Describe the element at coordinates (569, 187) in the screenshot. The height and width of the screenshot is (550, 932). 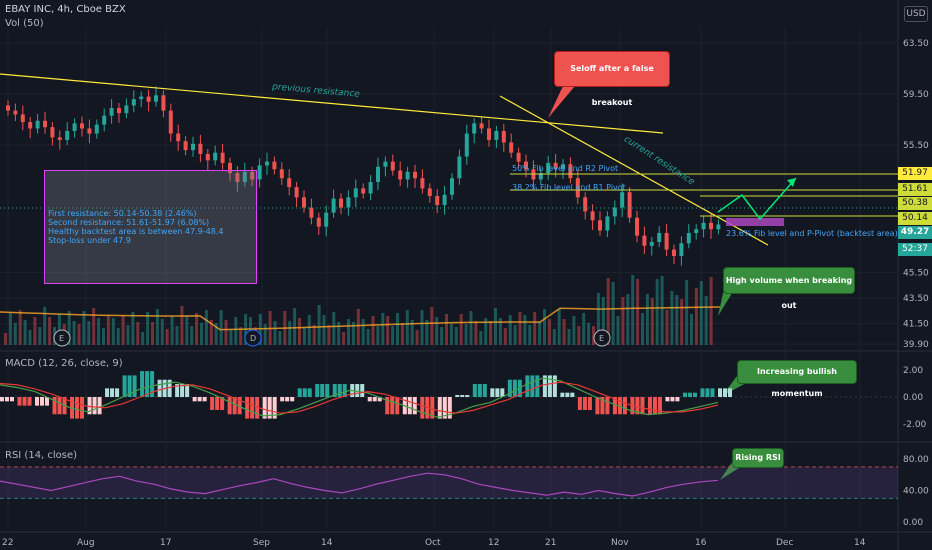
I see `fib-382-label: 38.2% Fib level and R1 Pivot` at that location.